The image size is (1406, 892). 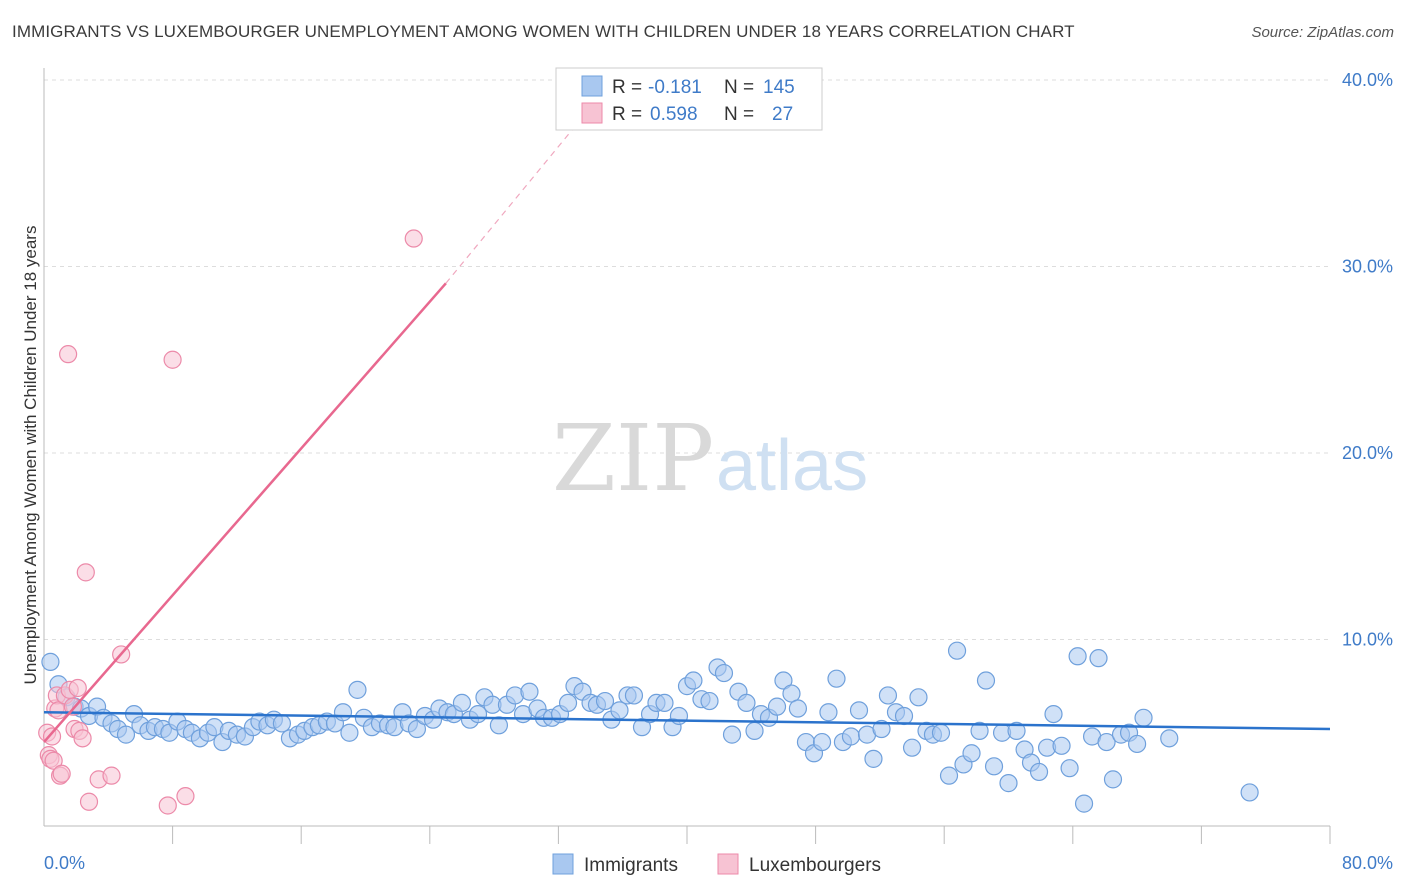 I want to click on x-tick-labels: 0.0% 80.0%, so click(x=718, y=863).